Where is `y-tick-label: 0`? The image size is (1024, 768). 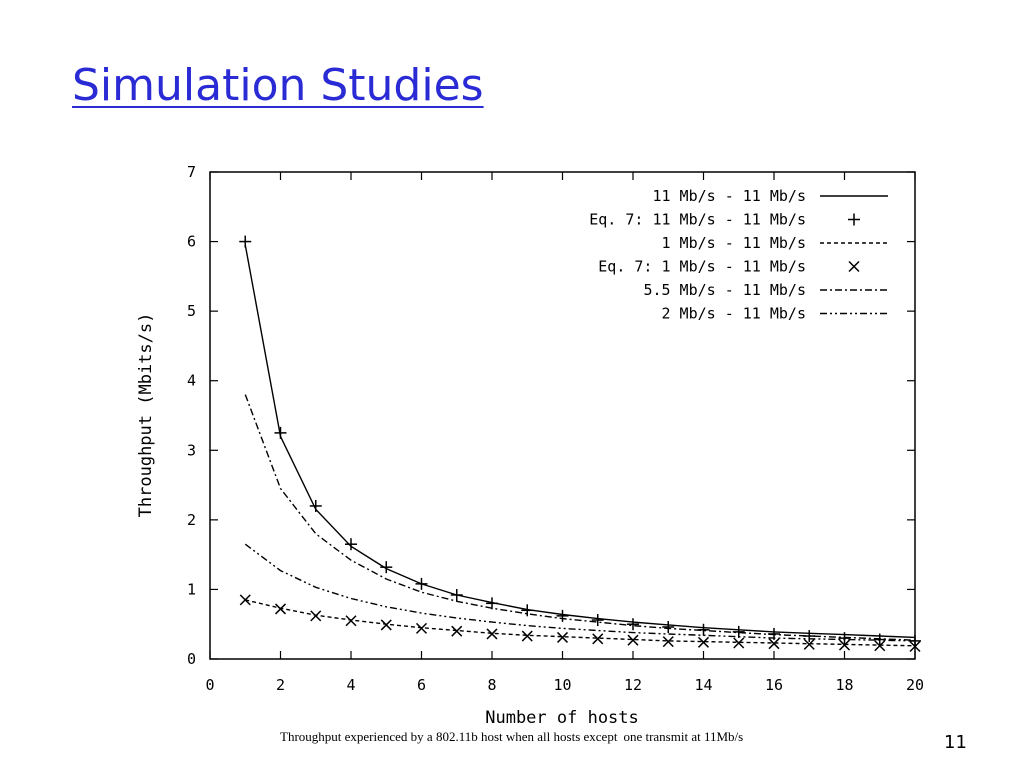 y-tick-label: 0 is located at coordinates (191, 659).